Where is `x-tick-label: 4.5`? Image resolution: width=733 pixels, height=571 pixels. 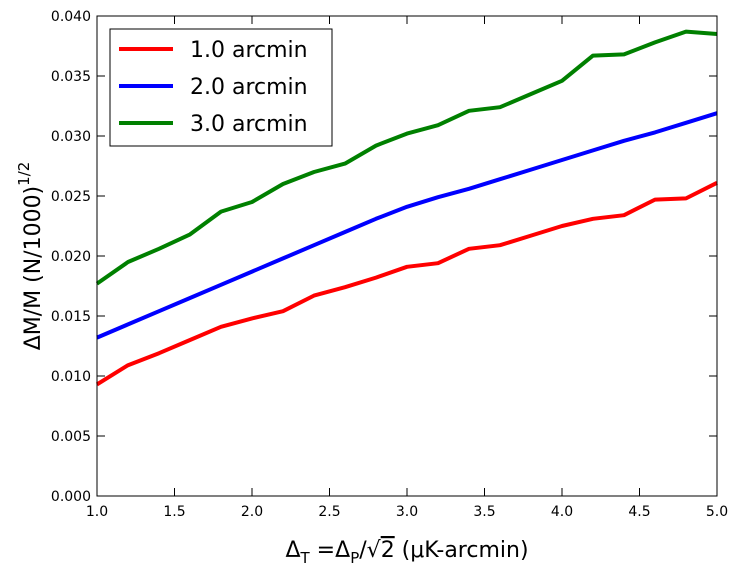
x-tick-label: 4.5 is located at coordinates (639, 512).